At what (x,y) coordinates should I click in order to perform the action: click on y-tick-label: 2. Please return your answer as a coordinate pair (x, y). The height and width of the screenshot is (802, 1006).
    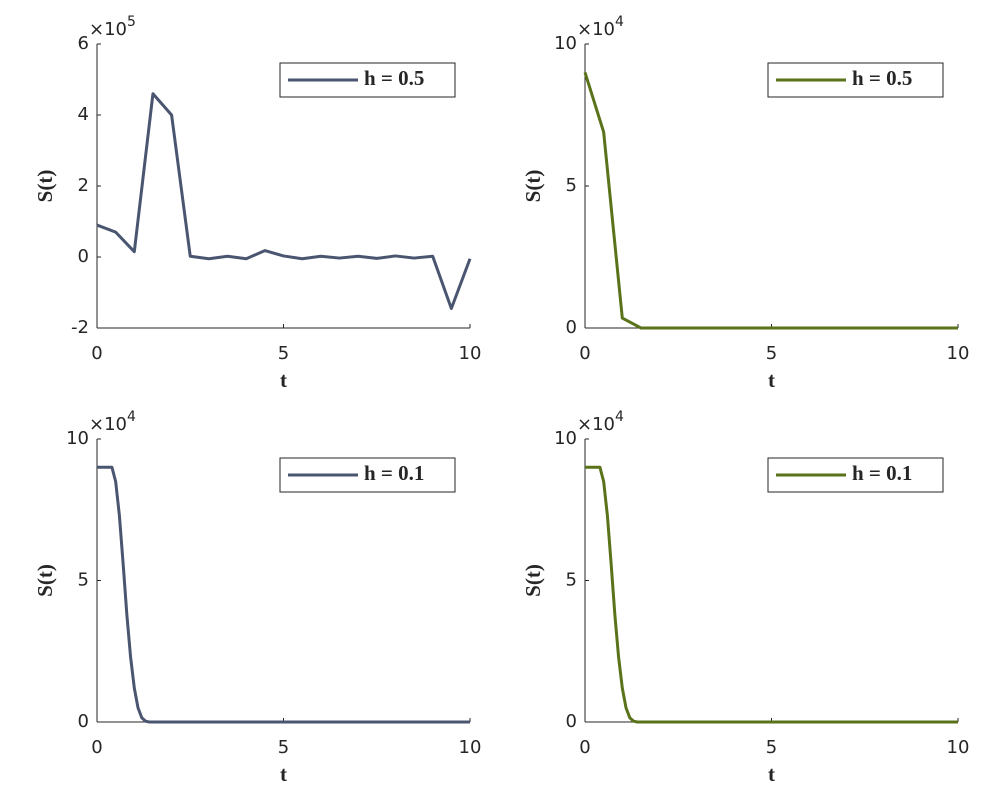
    Looking at the image, I should click on (83, 185).